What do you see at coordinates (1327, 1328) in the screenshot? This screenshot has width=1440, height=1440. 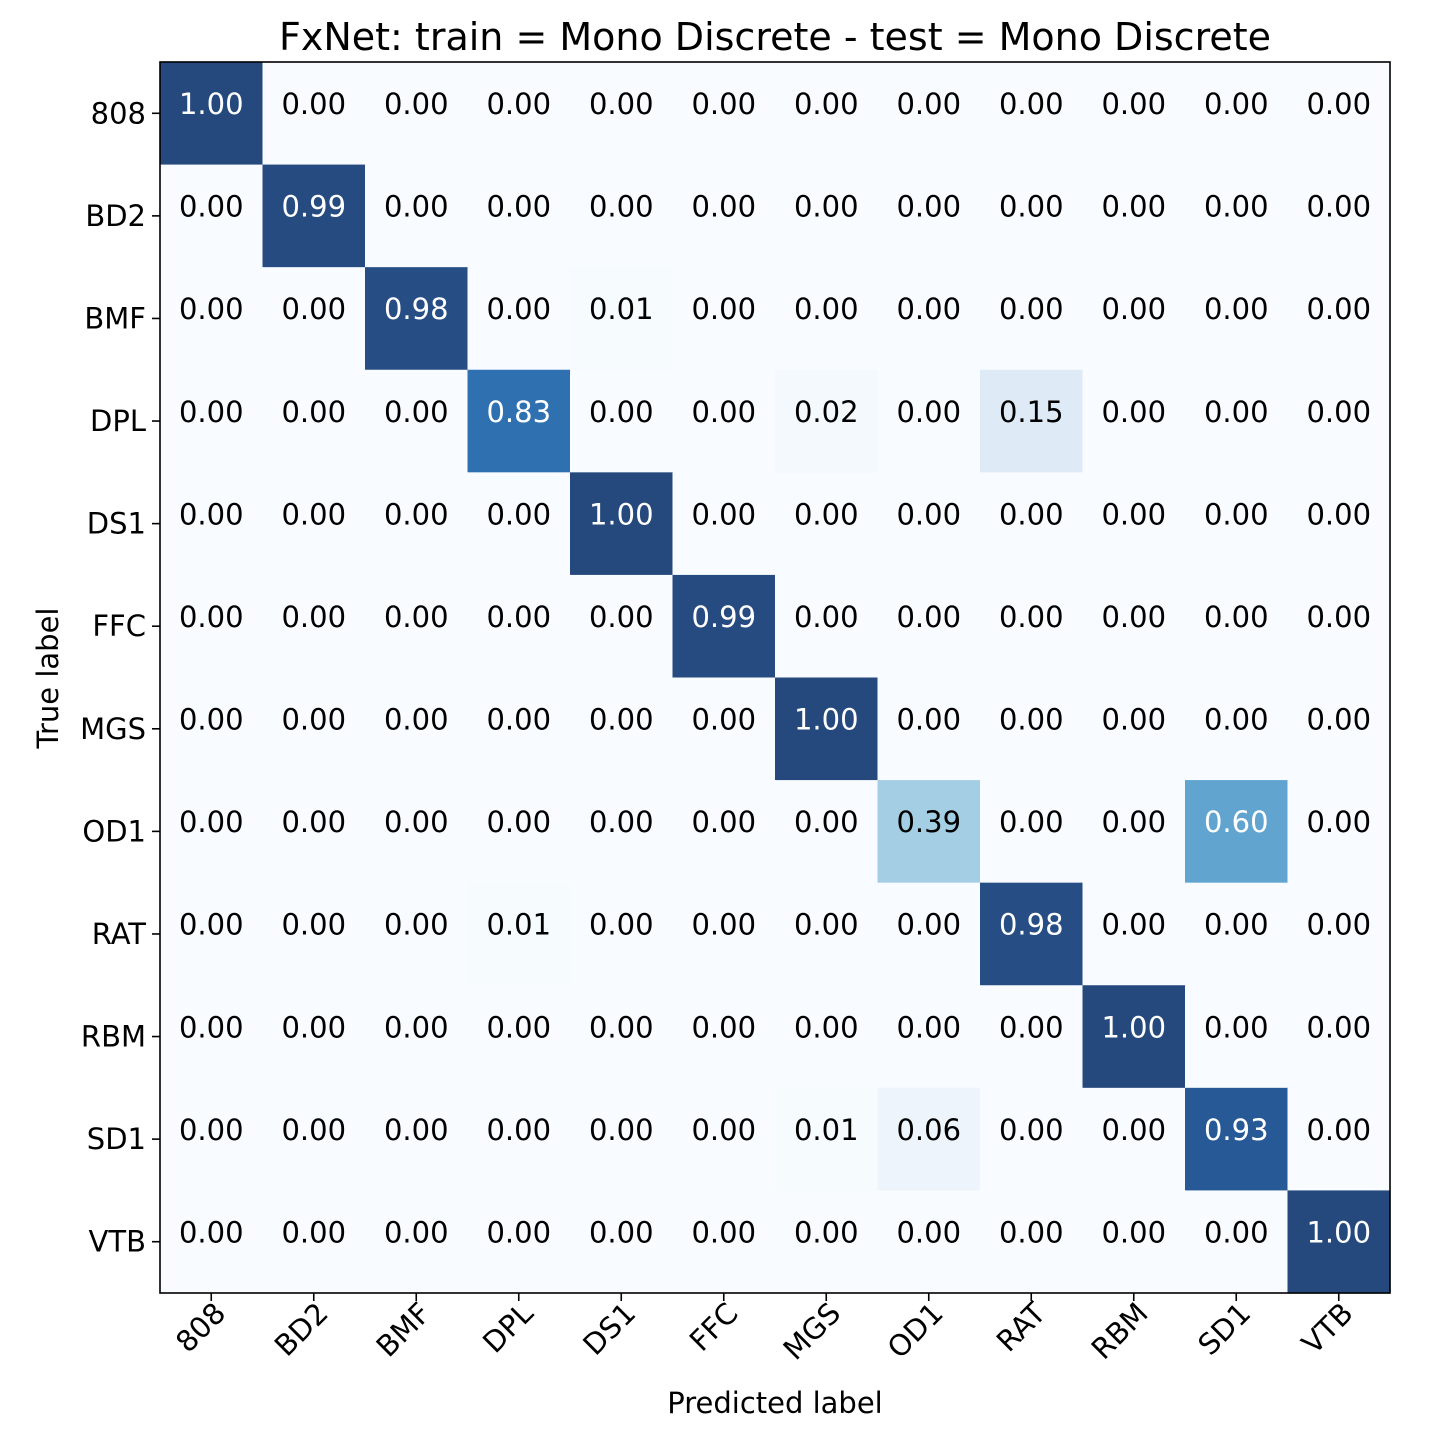 I see `x-tick-label: VTB` at bounding box center [1327, 1328].